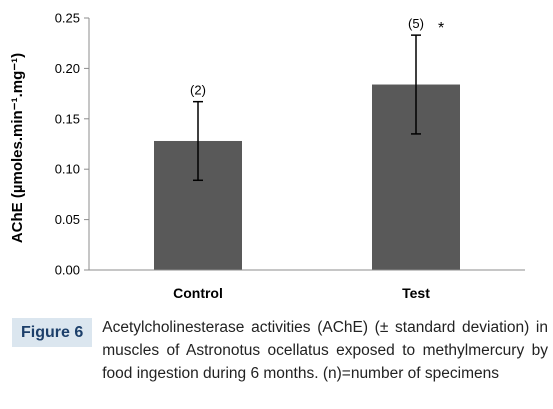 This screenshot has width=553, height=409. What do you see at coordinates (441, 28) in the screenshot?
I see `significance-marker: *` at bounding box center [441, 28].